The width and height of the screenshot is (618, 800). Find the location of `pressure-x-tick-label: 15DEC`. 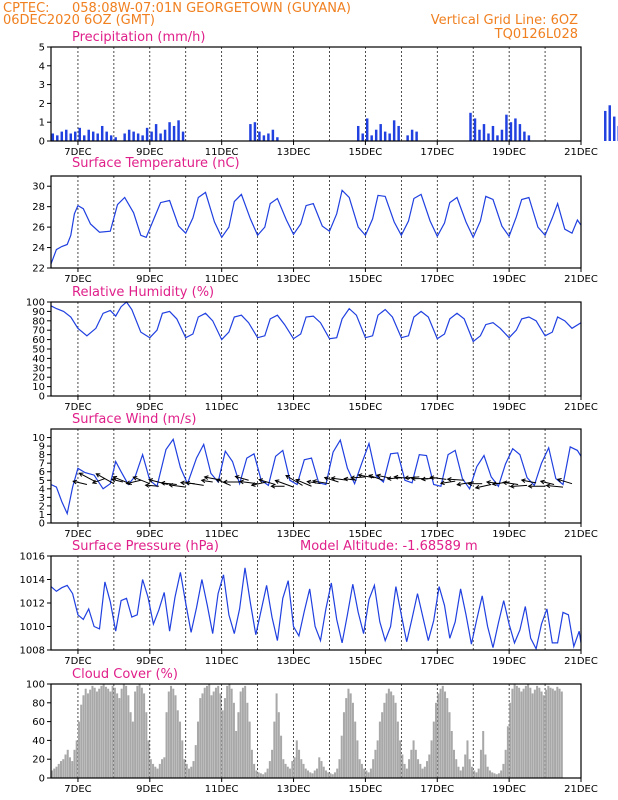

pressure-x-tick-label: 15DEC is located at coordinates (366, 661).